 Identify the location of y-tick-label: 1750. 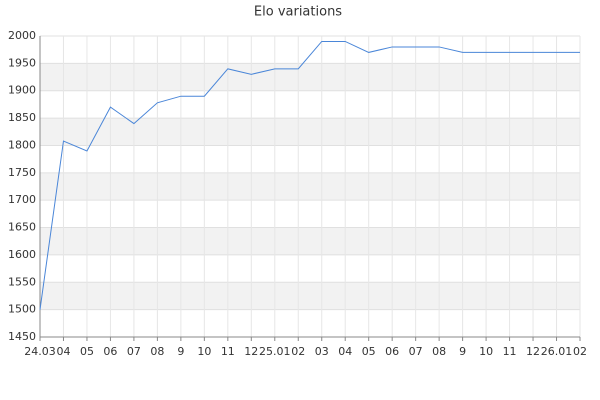
(22, 172).